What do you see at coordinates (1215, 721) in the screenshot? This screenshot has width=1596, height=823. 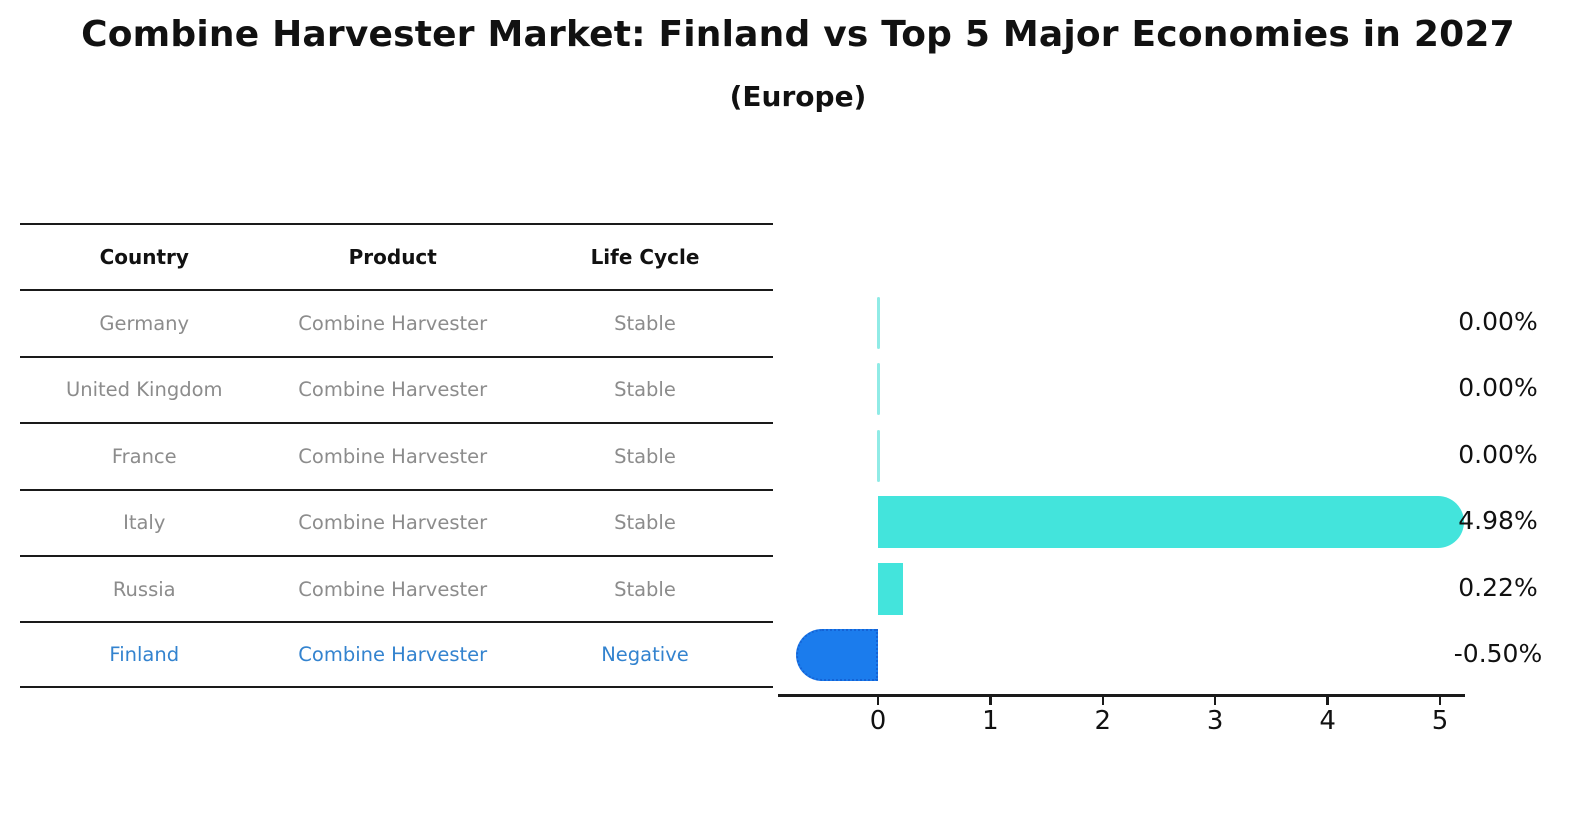 I see `x-tick-label-3: 3` at bounding box center [1215, 721].